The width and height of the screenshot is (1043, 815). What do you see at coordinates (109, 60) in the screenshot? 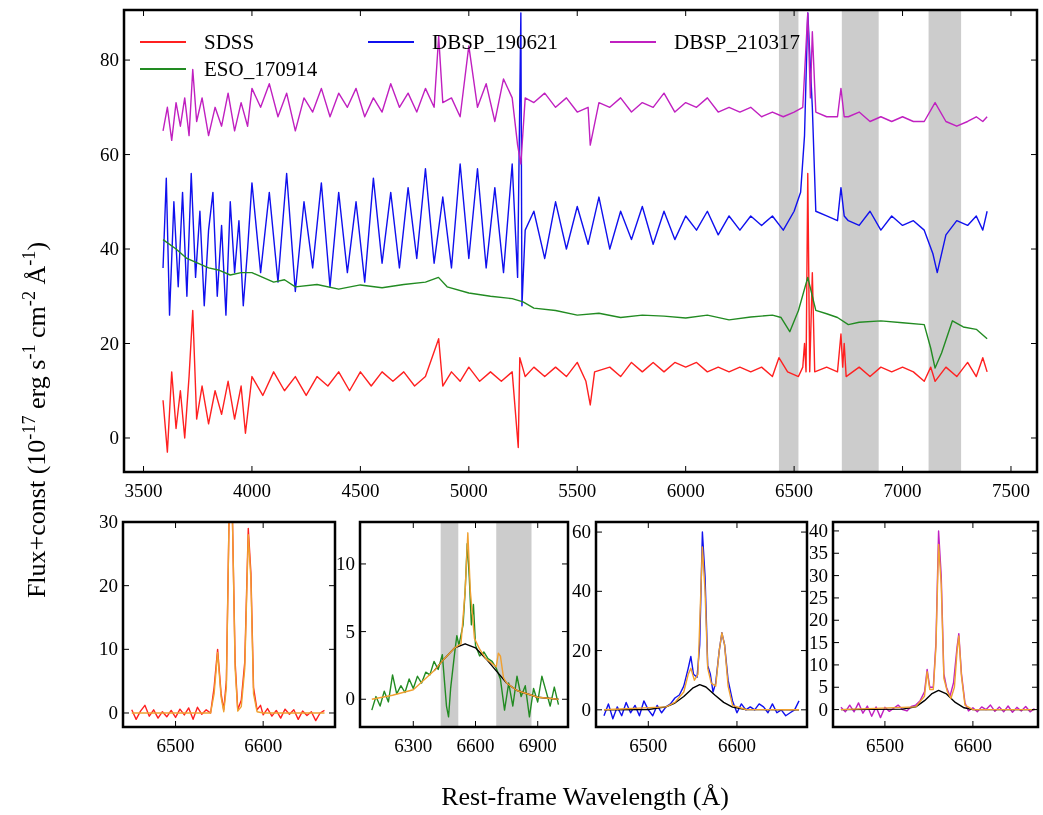
I see `y-tick-label: 80` at bounding box center [109, 60].